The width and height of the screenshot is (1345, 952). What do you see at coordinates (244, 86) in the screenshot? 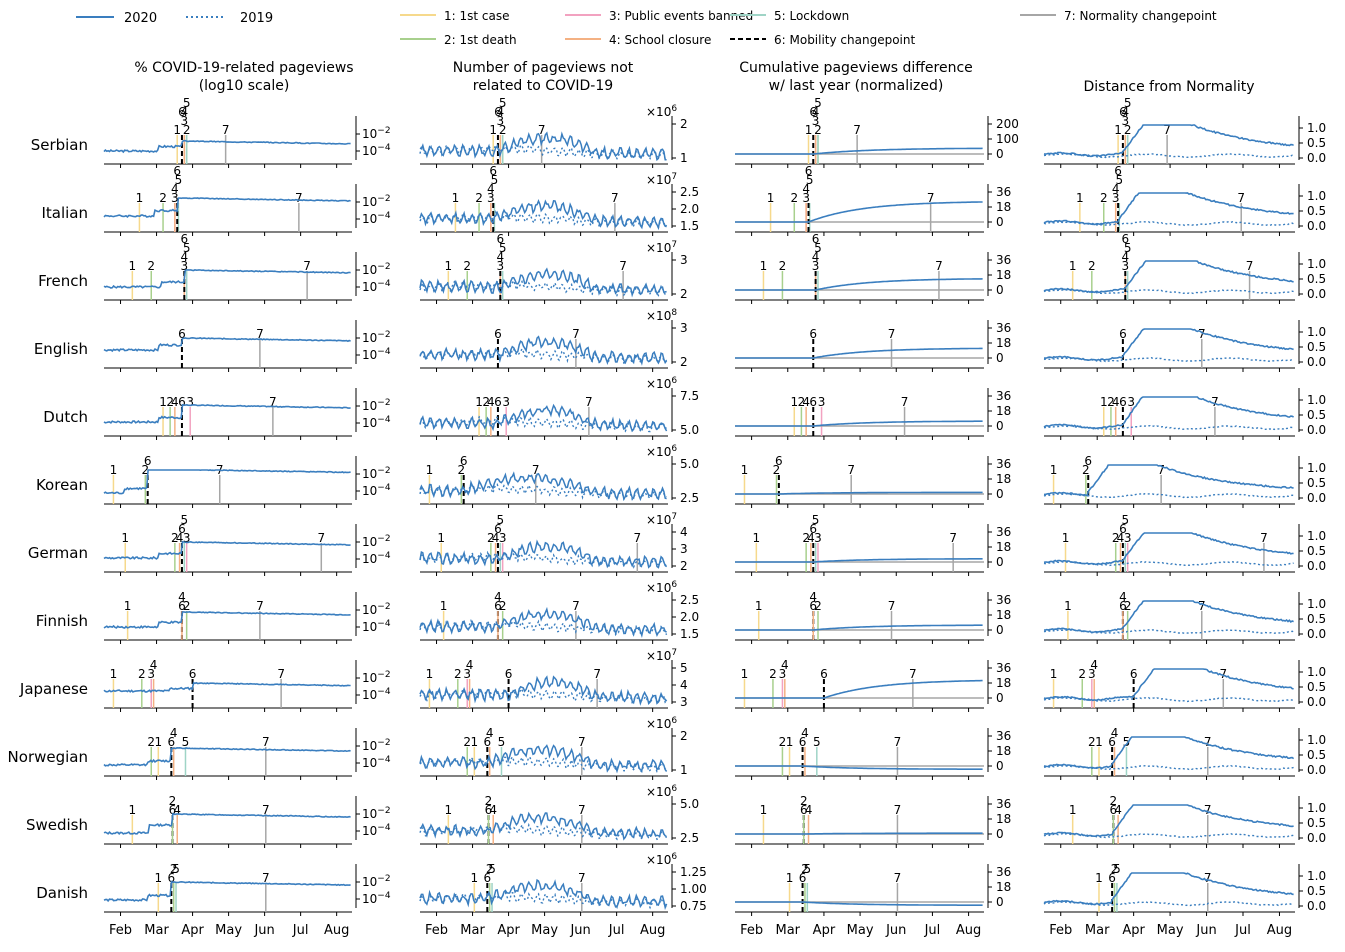
I see `column-title-0-line-1: (log10 scale)` at bounding box center [244, 86].